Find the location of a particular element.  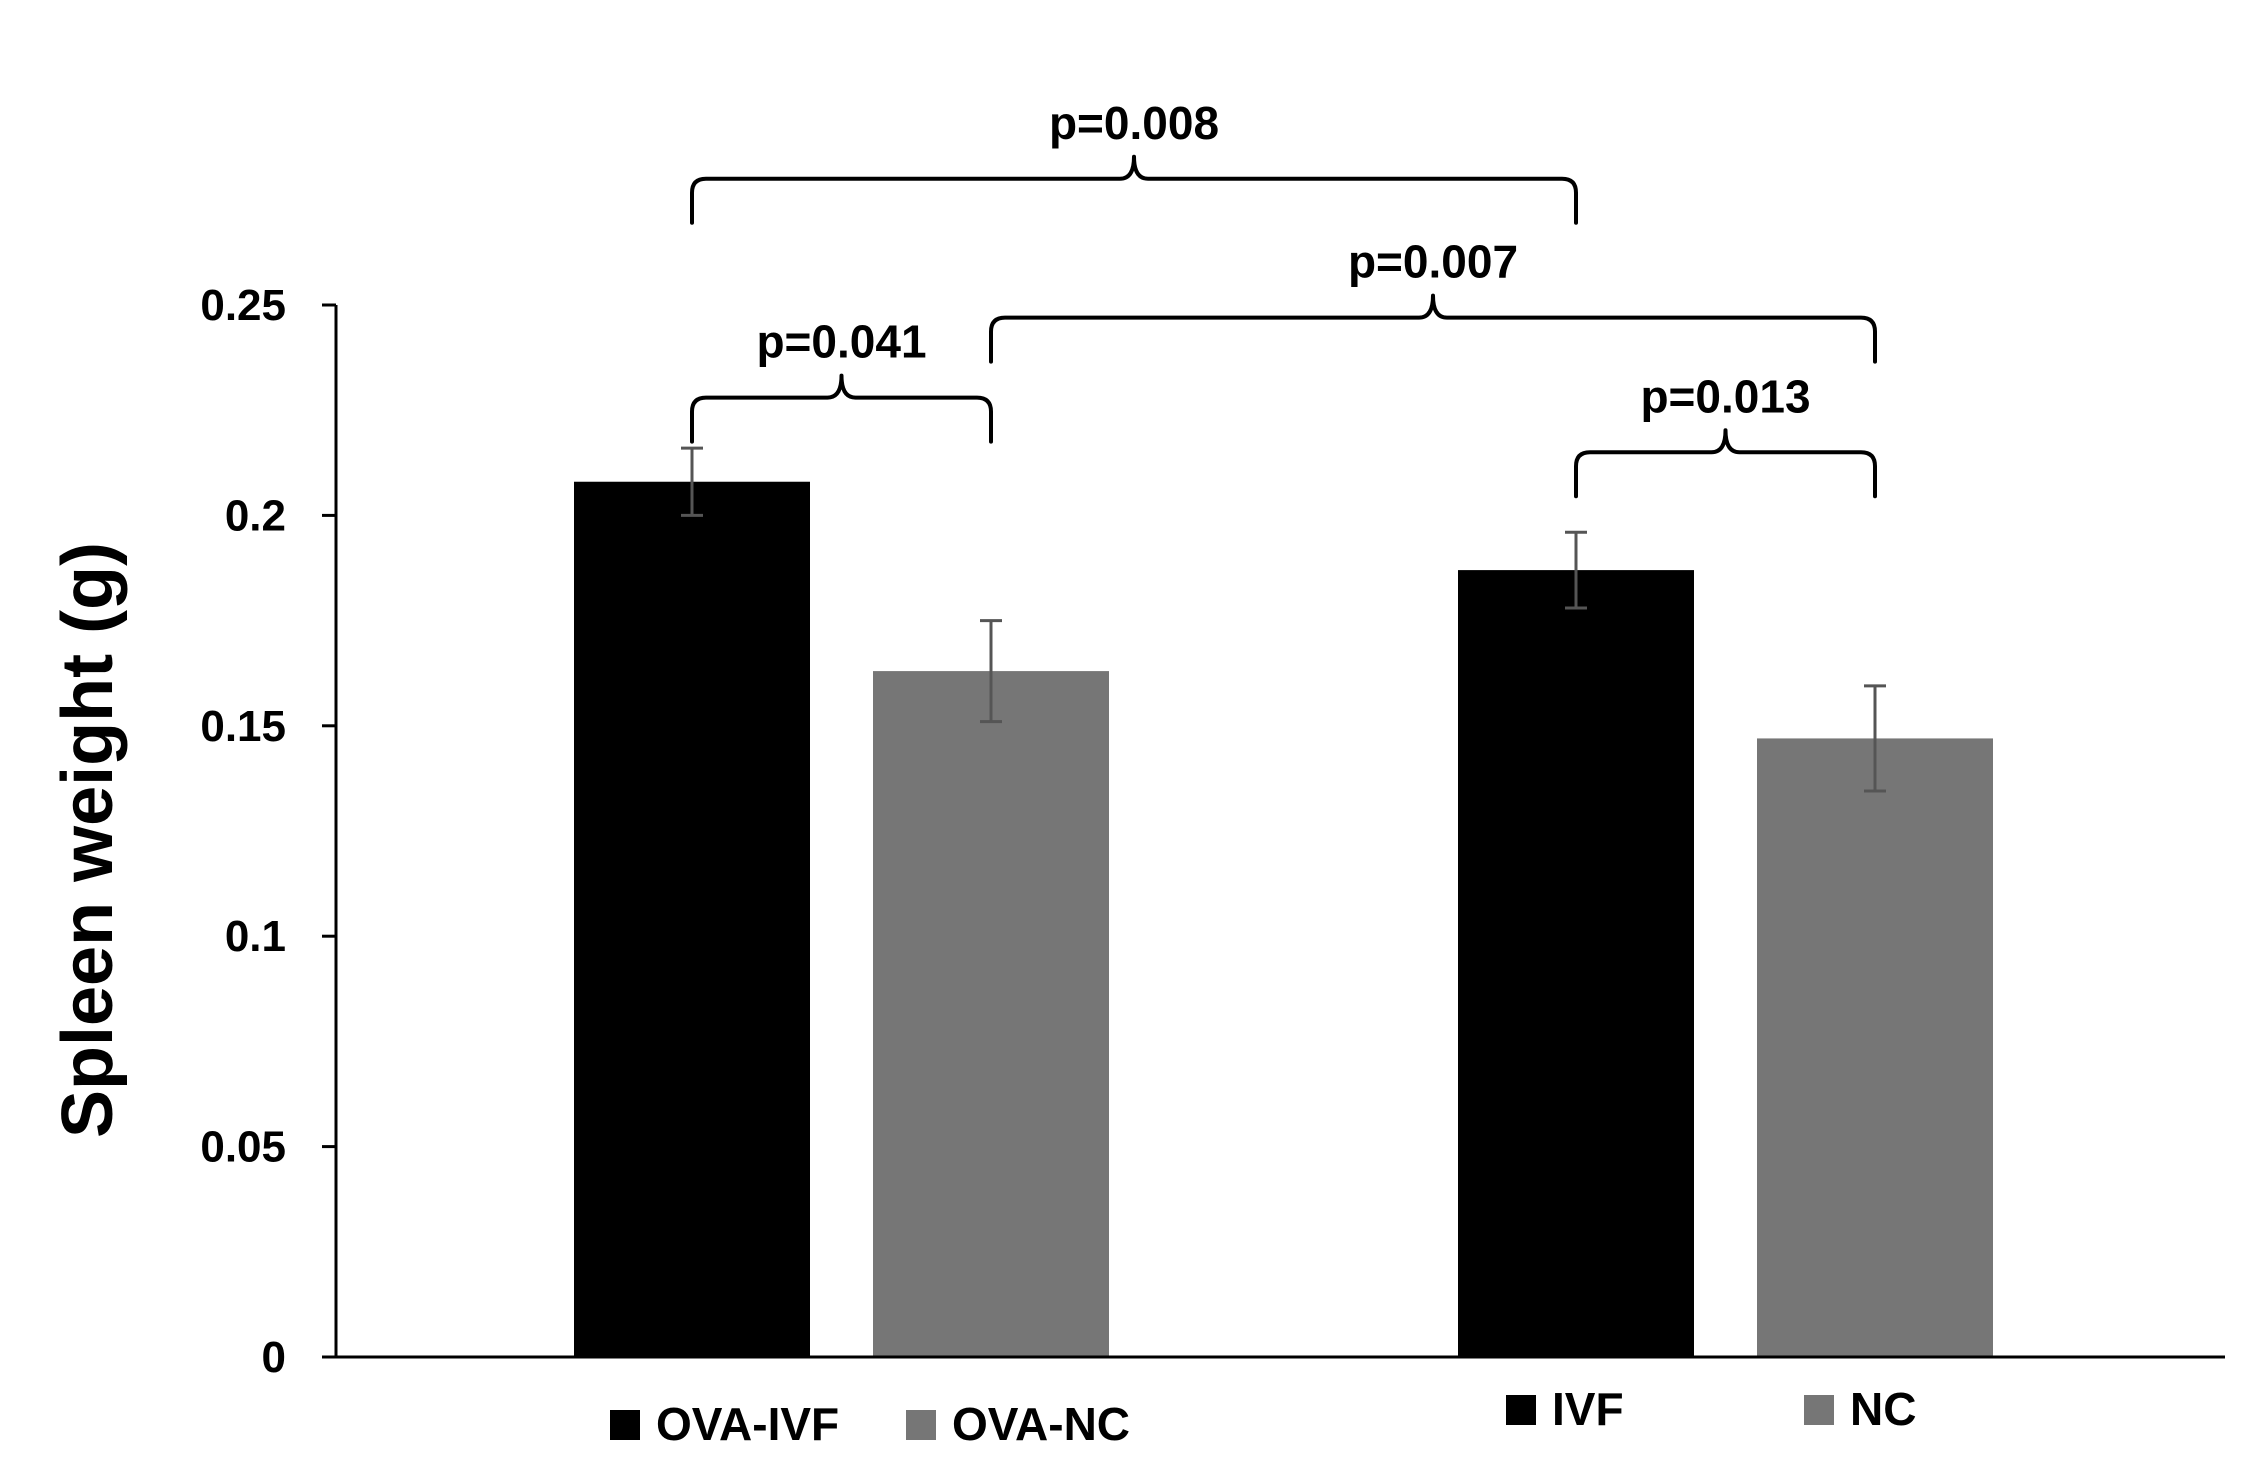

bar-nc is located at coordinates (1875, 1047).